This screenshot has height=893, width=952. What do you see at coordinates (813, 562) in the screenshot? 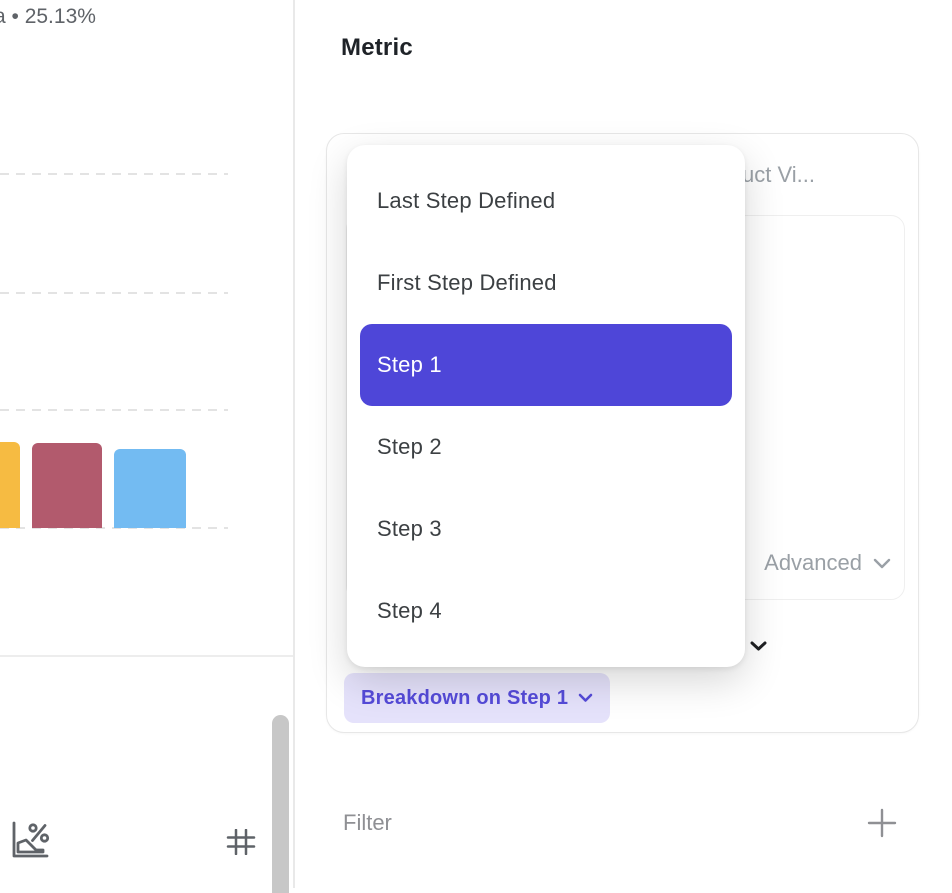
I see `advanced-label: Advanced` at bounding box center [813, 562].